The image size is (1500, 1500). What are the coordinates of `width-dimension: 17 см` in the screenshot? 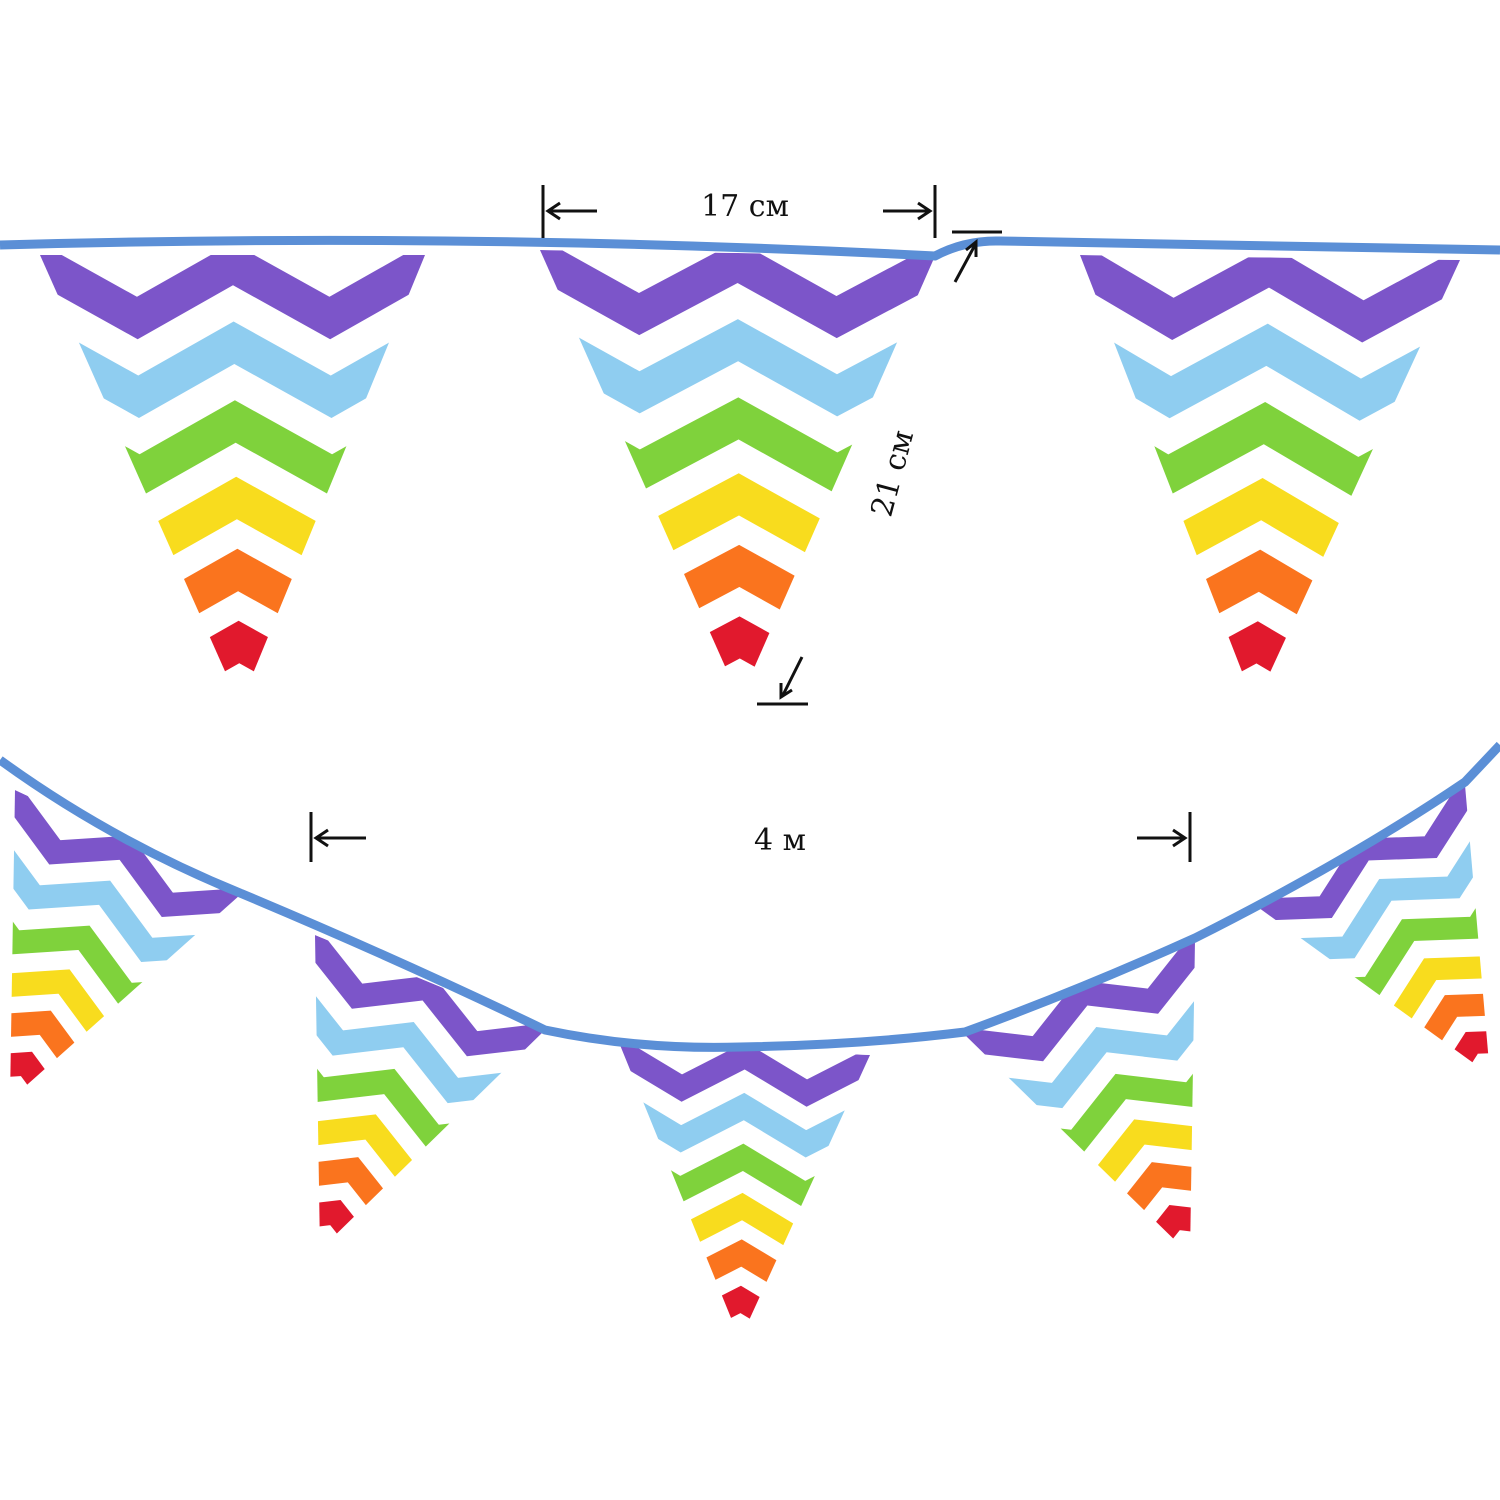 It's located at (739, 211).